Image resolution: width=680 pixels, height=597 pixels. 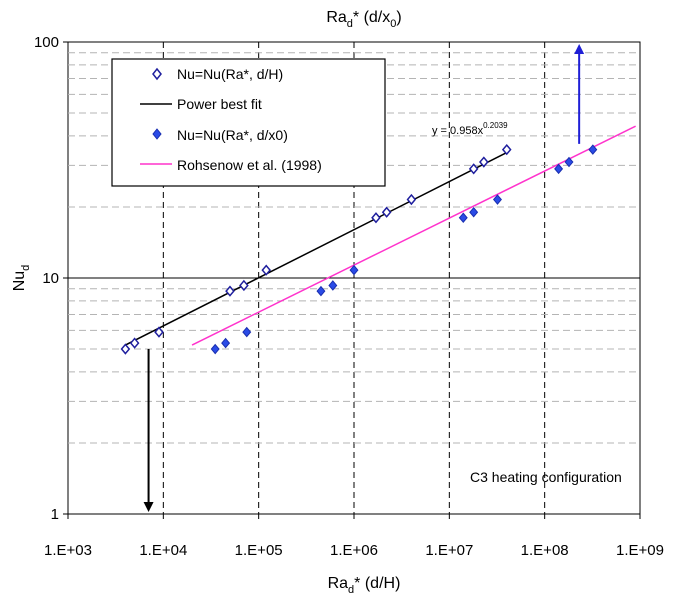 What do you see at coordinates (46, 42) in the screenshot?
I see `y-tick-label: 100` at bounding box center [46, 42].